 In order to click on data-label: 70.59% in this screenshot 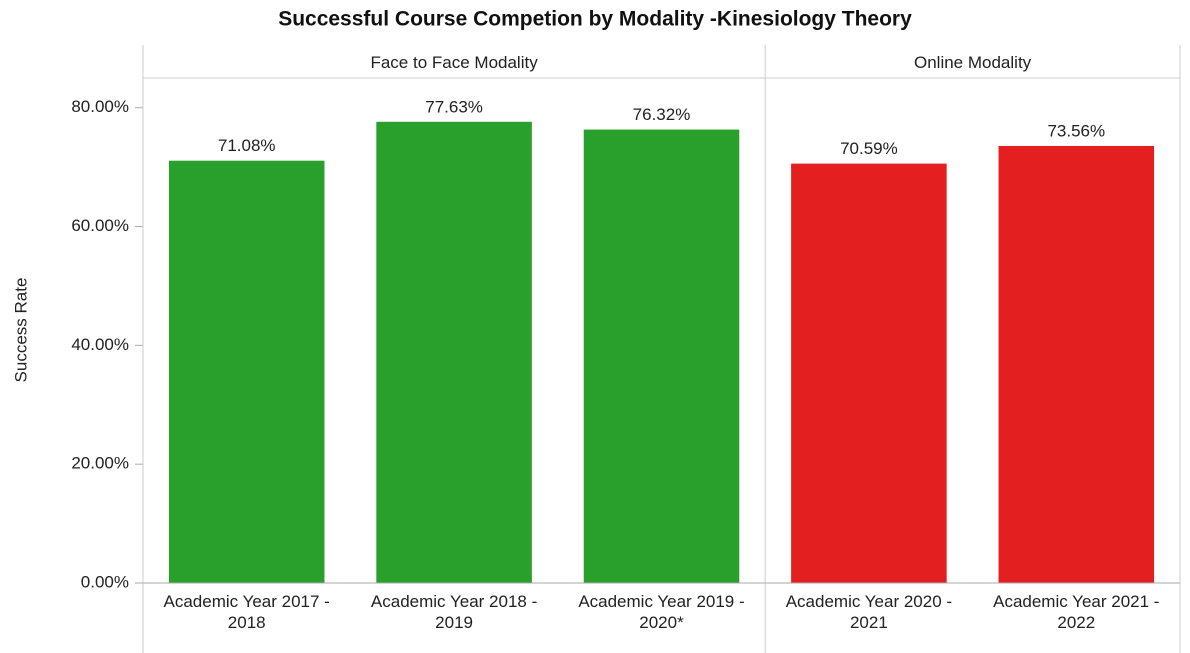, I will do `click(869, 148)`.